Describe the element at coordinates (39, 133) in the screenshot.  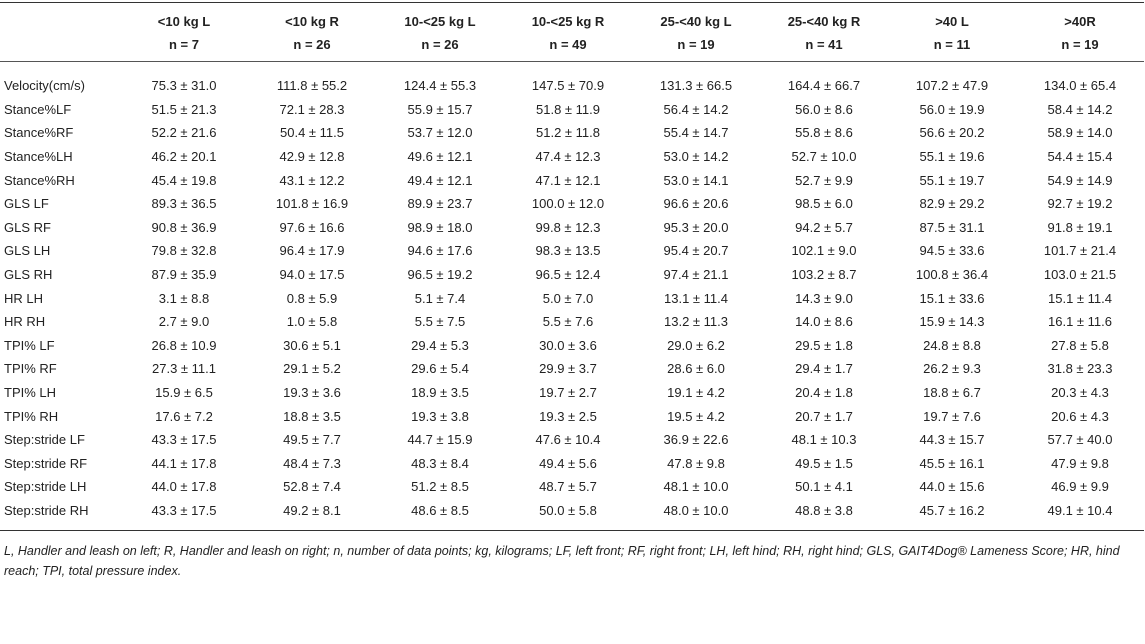
I see `row-label: Stance%RF` at that location.